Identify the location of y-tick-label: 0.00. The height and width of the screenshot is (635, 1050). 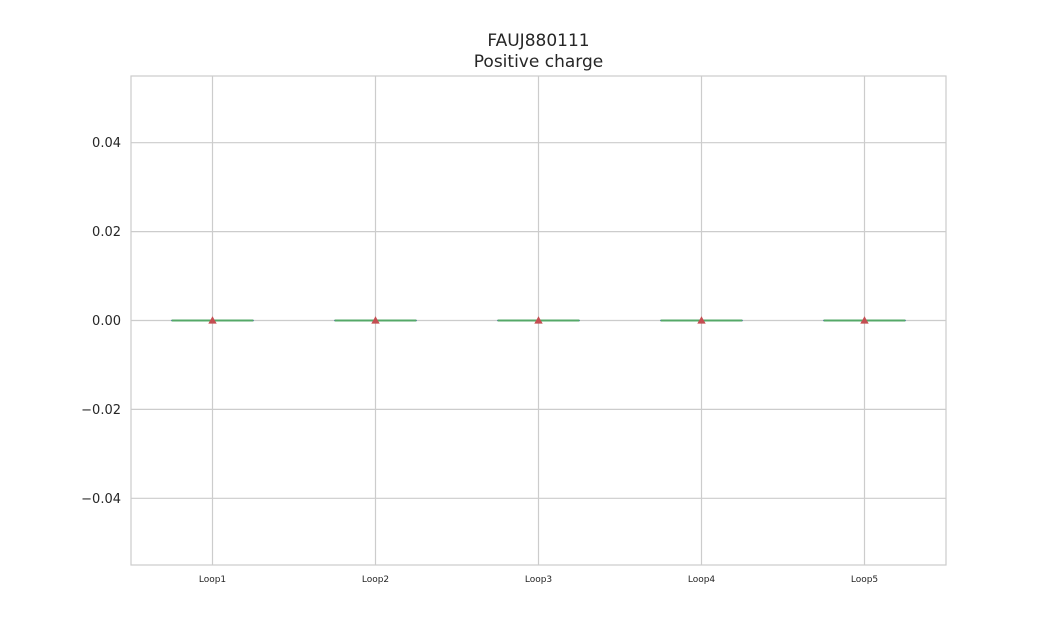
(106, 321).